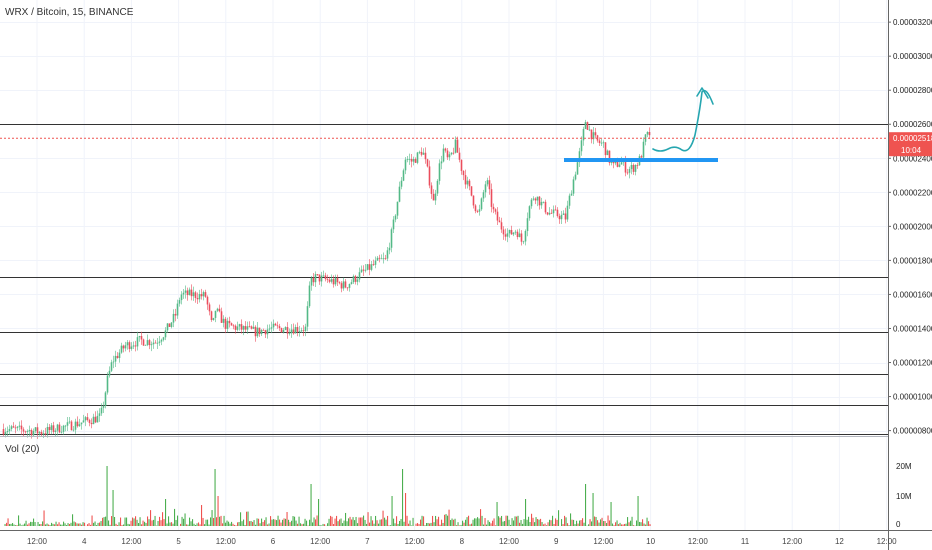  I want to click on time-tick-label: 9, so click(556, 541).